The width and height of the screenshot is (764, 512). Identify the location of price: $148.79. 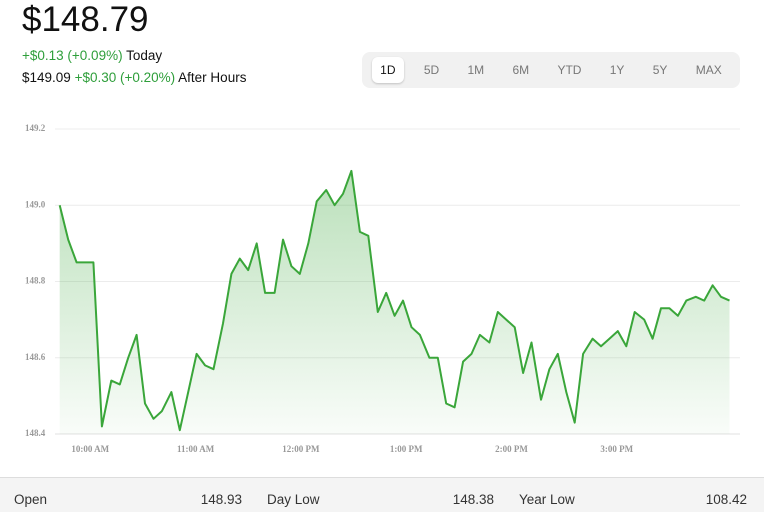
(85, 19).